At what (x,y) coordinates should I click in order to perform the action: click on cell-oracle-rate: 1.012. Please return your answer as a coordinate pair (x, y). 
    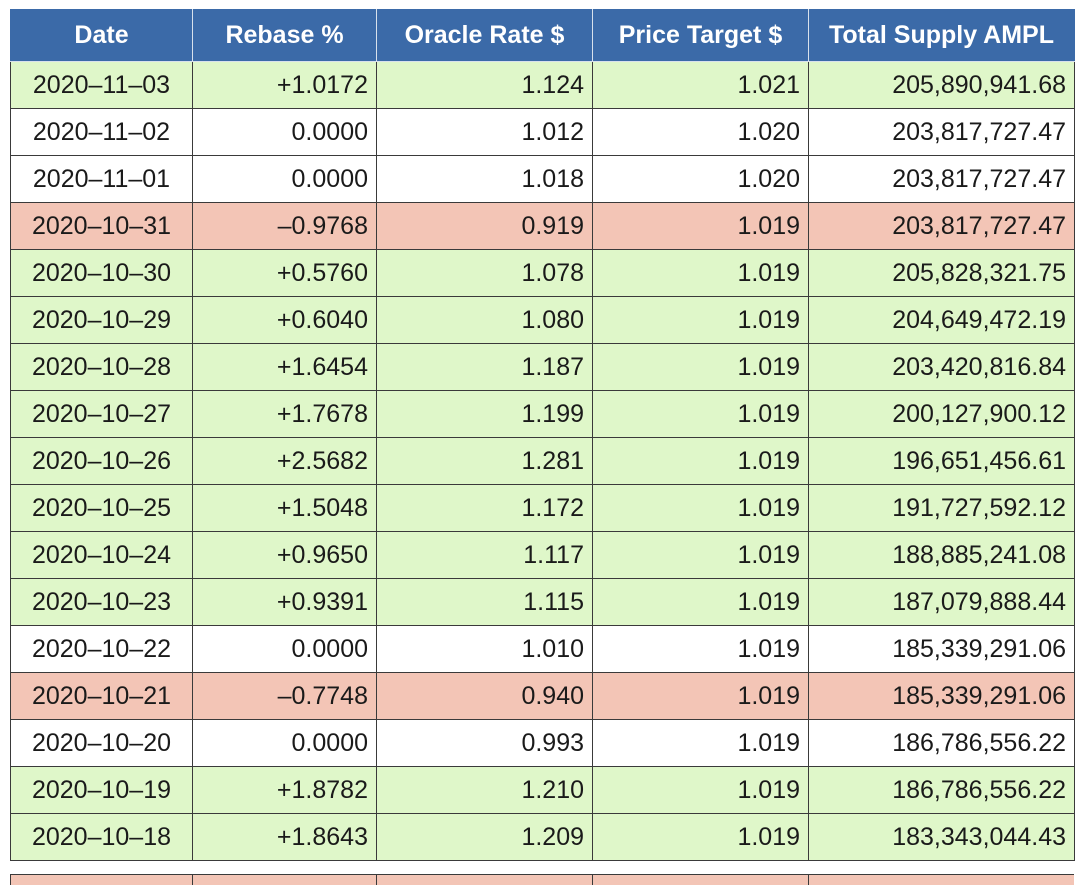
    Looking at the image, I should click on (484, 132).